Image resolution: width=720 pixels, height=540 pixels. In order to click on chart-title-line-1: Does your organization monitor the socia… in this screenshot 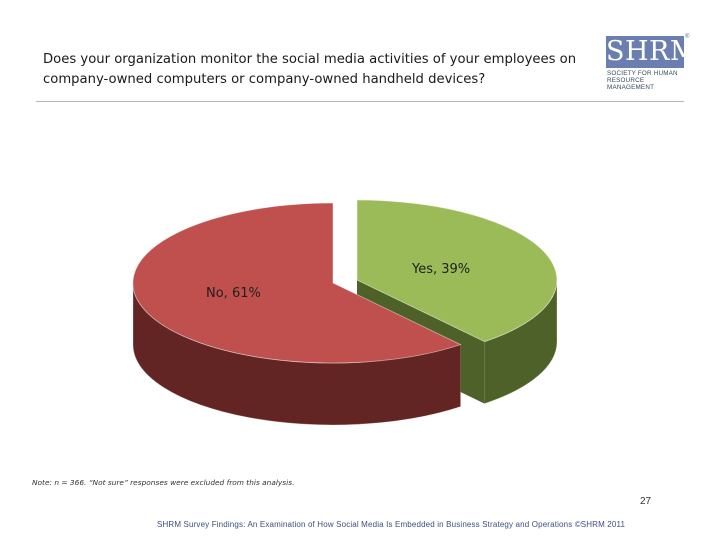, I will do `click(310, 59)`.